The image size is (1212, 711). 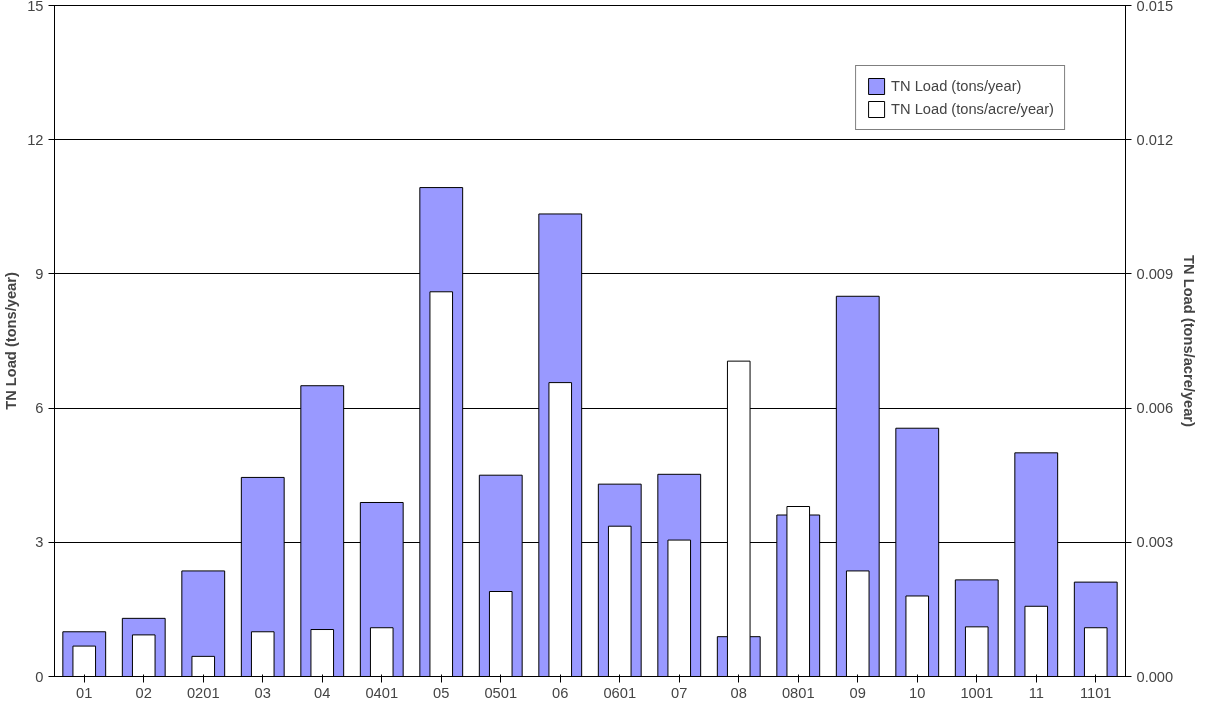 I want to click on x-tick-label: 02, so click(x=143, y=692).